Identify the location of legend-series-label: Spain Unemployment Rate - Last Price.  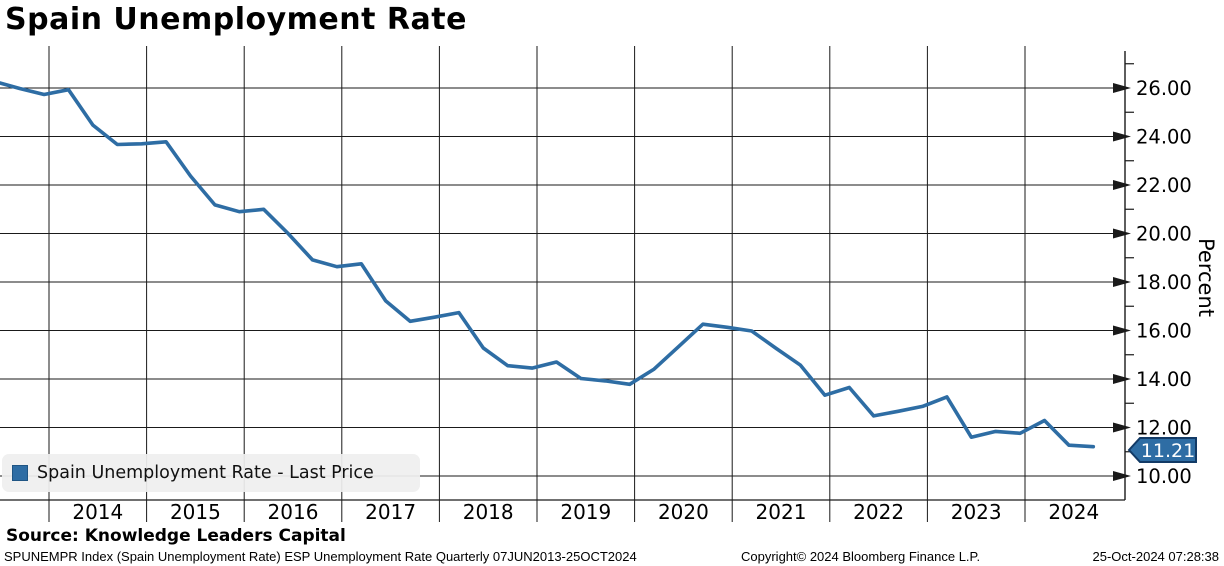
(205, 473).